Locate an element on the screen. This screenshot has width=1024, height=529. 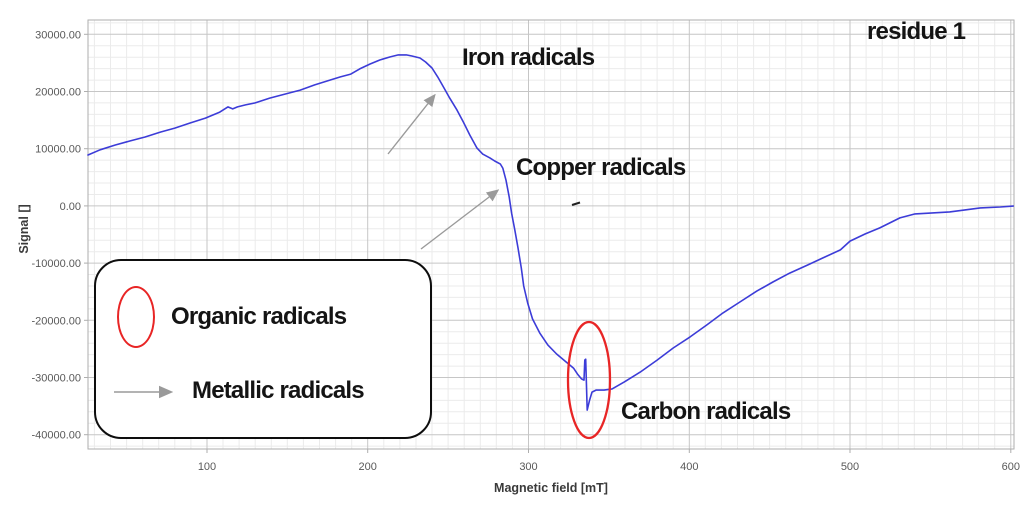
y-tick-label: -30000.00 is located at coordinates (56, 379).